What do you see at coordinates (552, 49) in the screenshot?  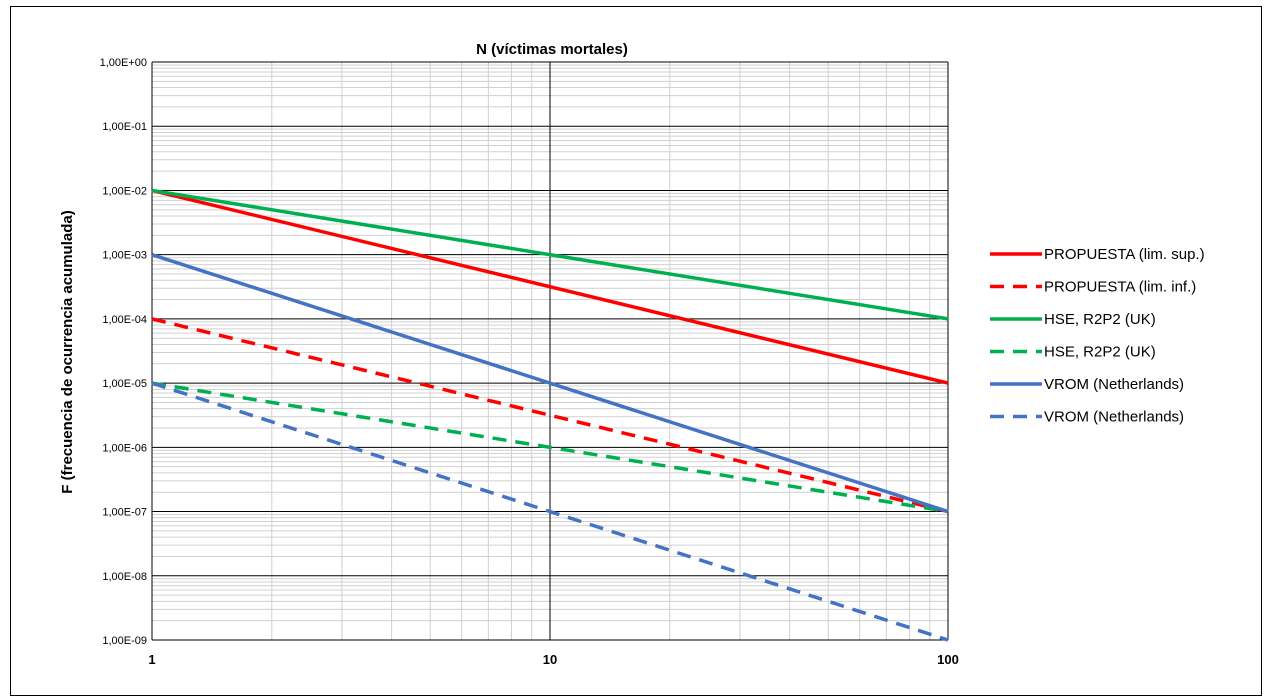 I see `chart-title: N (víctimas mortales)` at bounding box center [552, 49].